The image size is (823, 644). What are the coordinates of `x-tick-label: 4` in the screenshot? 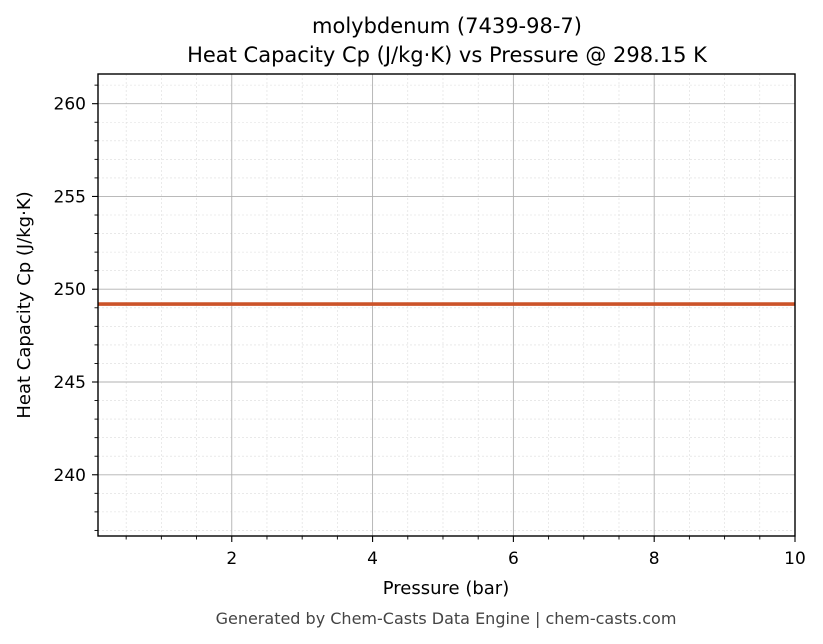 It's located at (372, 559).